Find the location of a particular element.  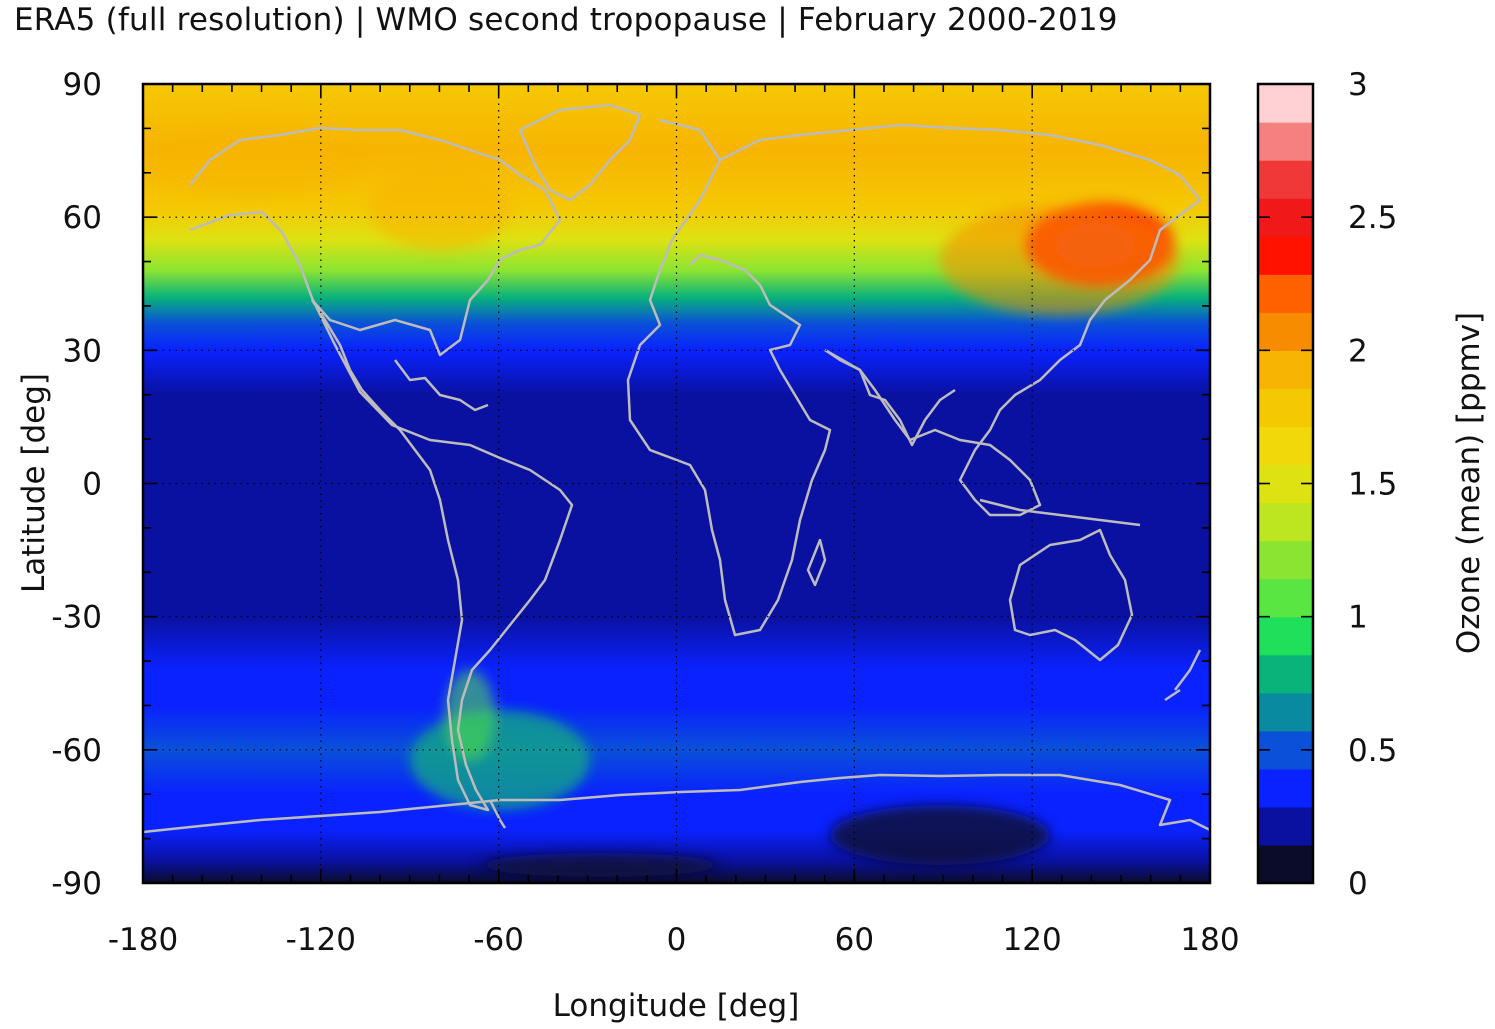

y-tick-label: 30 is located at coordinates (82, 351).